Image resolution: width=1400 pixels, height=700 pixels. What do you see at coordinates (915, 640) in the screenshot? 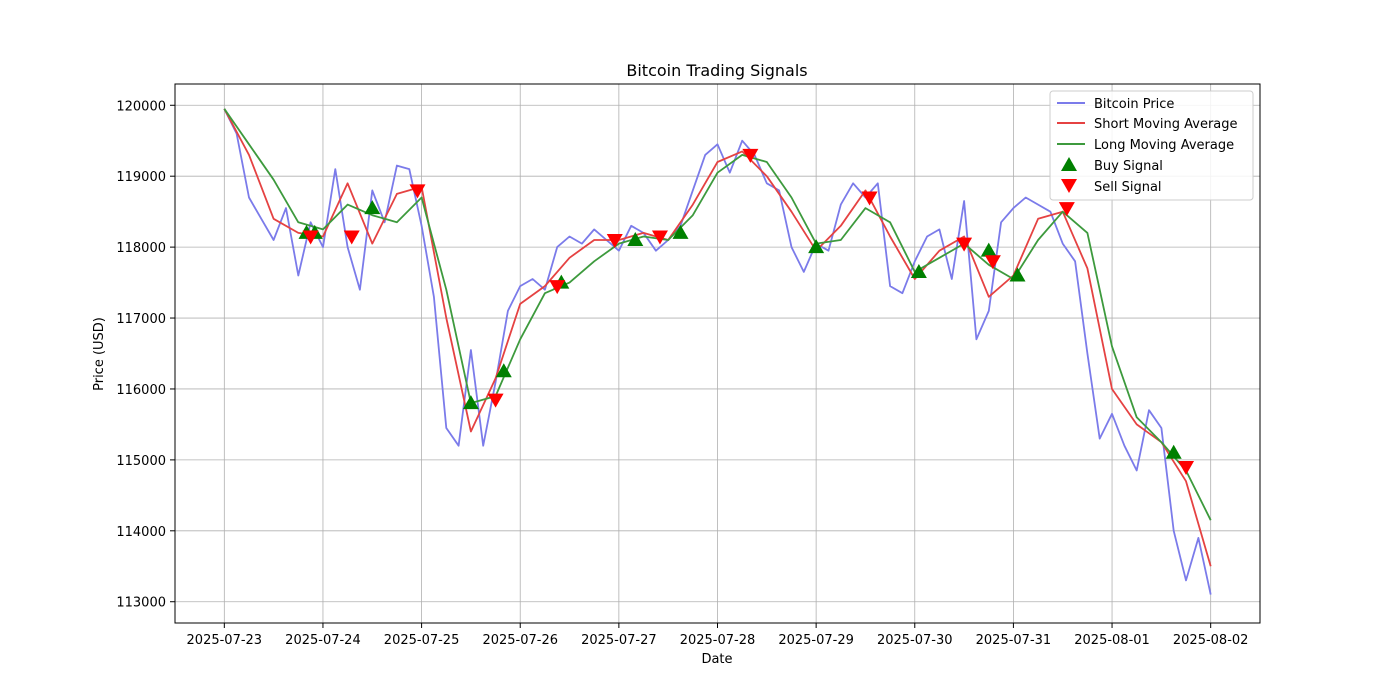
I see `x-tick-label: 2025-07-30` at bounding box center [915, 640].